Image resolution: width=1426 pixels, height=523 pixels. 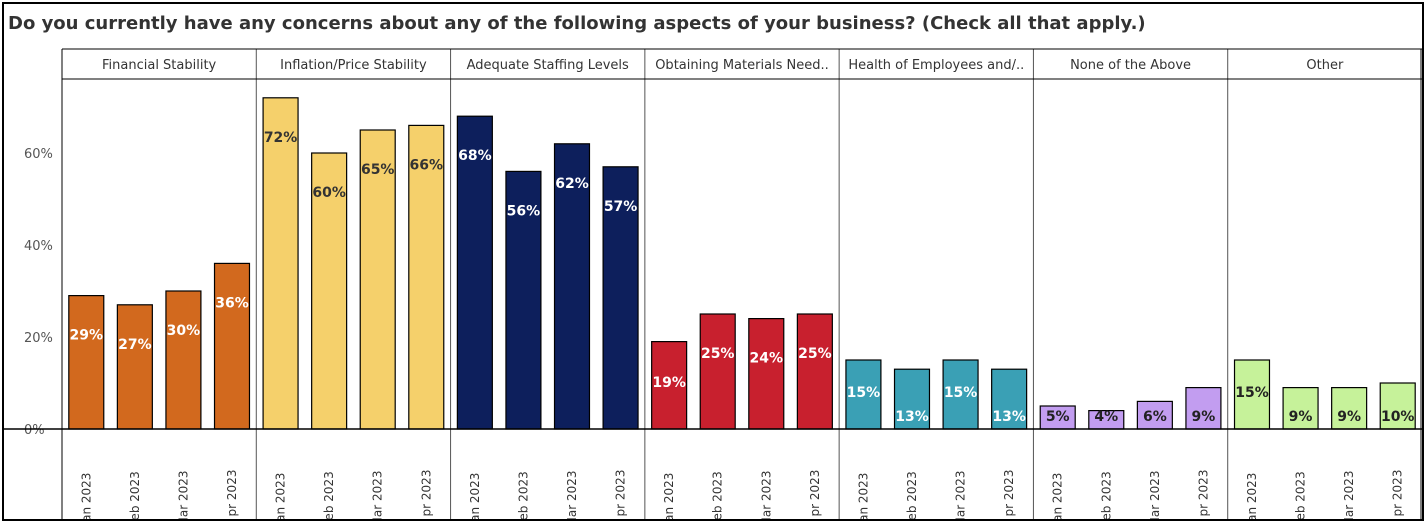 What do you see at coordinates (427, 165) in the screenshot?
I see `data-label: 66%` at bounding box center [427, 165].